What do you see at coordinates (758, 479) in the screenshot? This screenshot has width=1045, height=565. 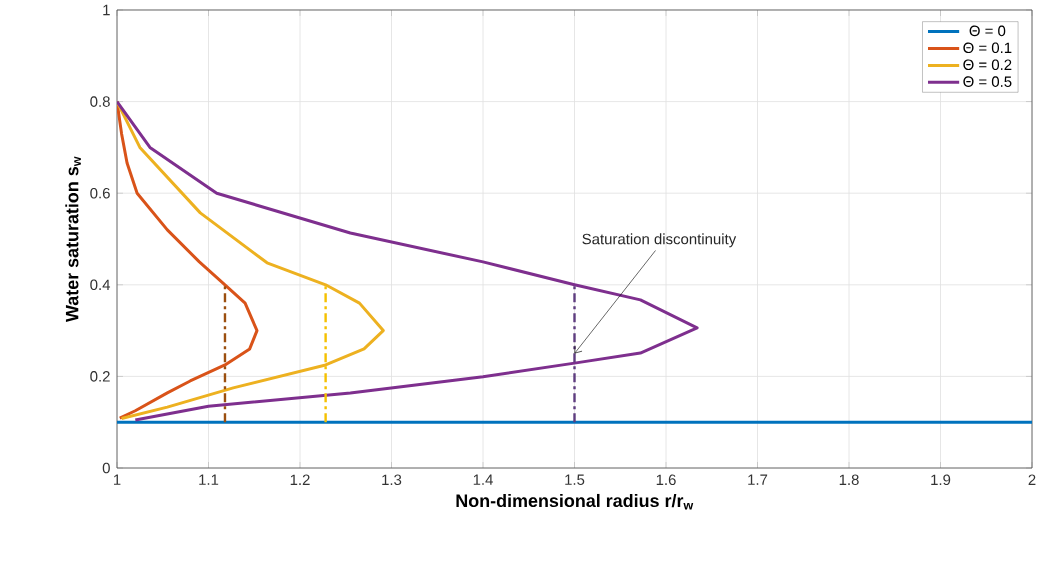 I see `x-tick-label: 1.7` at bounding box center [758, 479].